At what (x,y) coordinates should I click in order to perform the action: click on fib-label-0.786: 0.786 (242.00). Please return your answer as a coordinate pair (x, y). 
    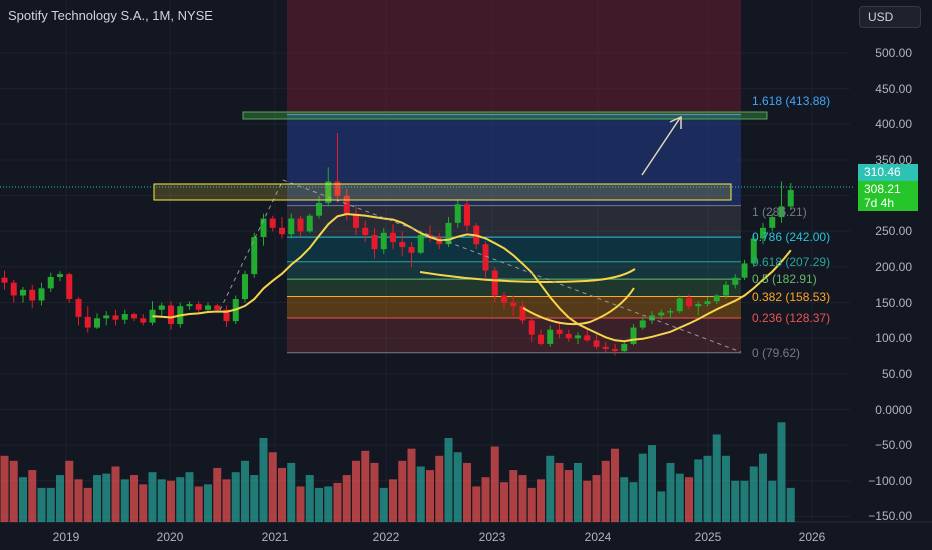
    Looking at the image, I should click on (791, 237).